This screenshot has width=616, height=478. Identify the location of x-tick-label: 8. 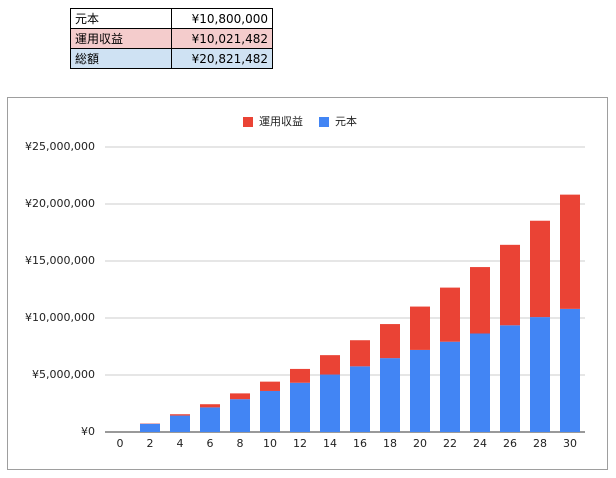
(240, 443).